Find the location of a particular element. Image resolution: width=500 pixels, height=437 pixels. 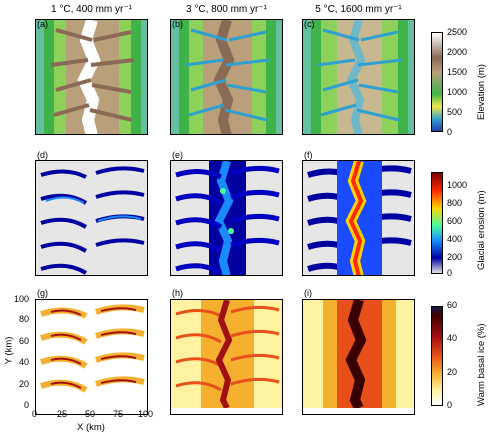

colorbar-basal-ice-tick: 20 is located at coordinates (452, 372).